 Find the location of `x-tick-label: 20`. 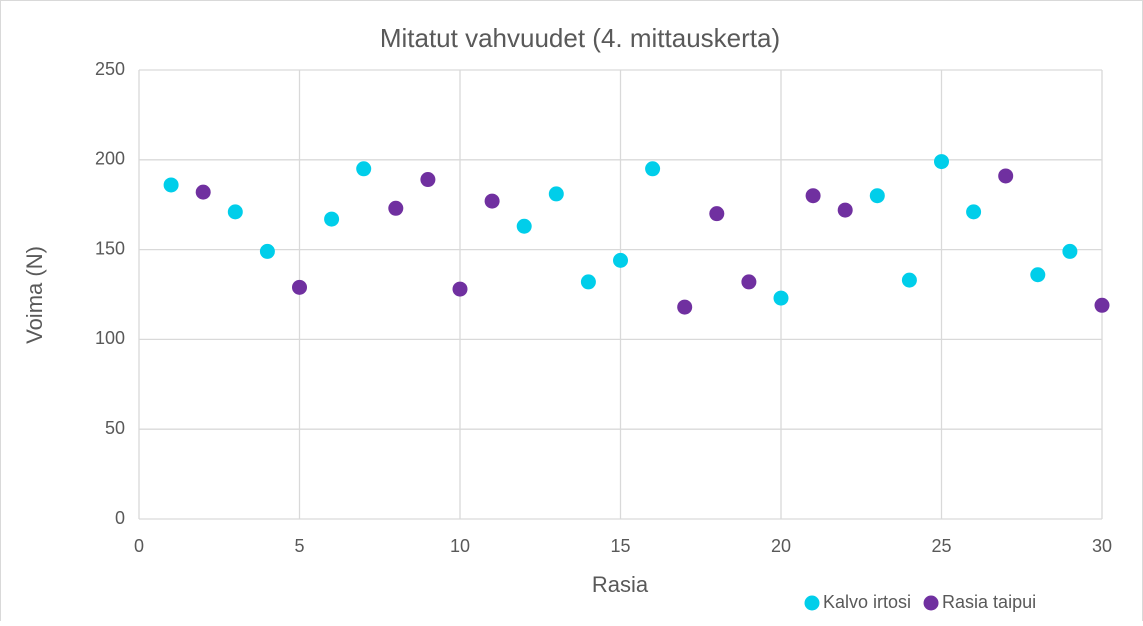

x-tick-label: 20 is located at coordinates (781, 546).